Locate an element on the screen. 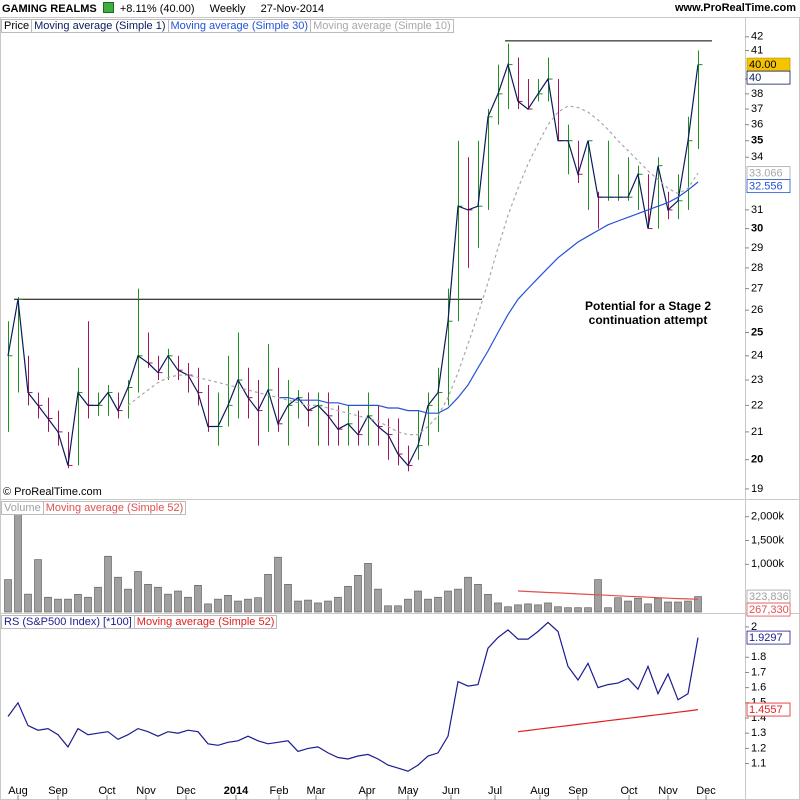 The height and width of the screenshot is (800, 800). y-tick-label: 21 is located at coordinates (757, 432).